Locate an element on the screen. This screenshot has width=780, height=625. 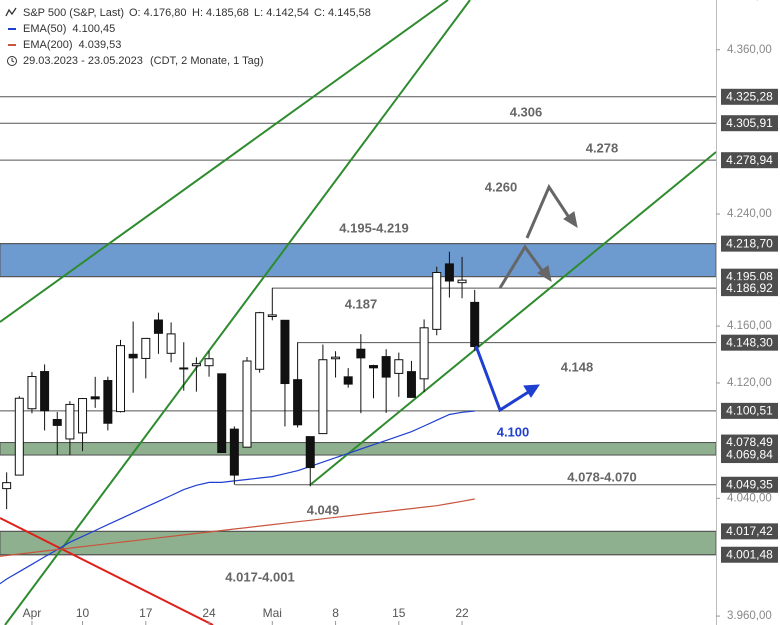
x-tick-label: 10 is located at coordinates (83, 613).